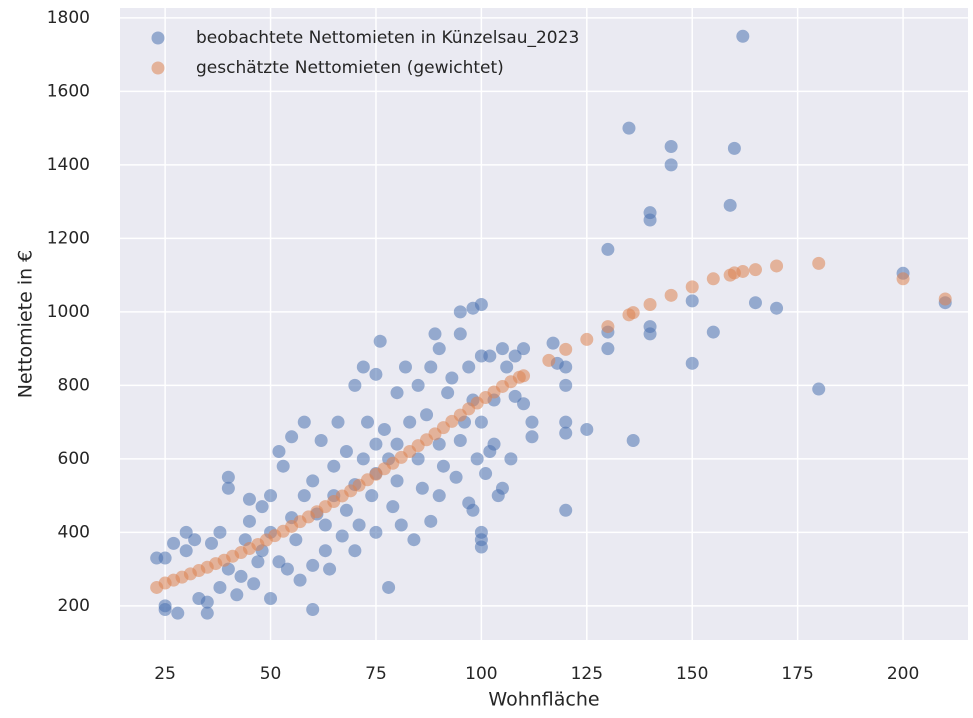 This screenshot has width=973, height=718. Describe the element at coordinates (68, 18) in the screenshot. I see `y-tick-label: 1800` at that location.